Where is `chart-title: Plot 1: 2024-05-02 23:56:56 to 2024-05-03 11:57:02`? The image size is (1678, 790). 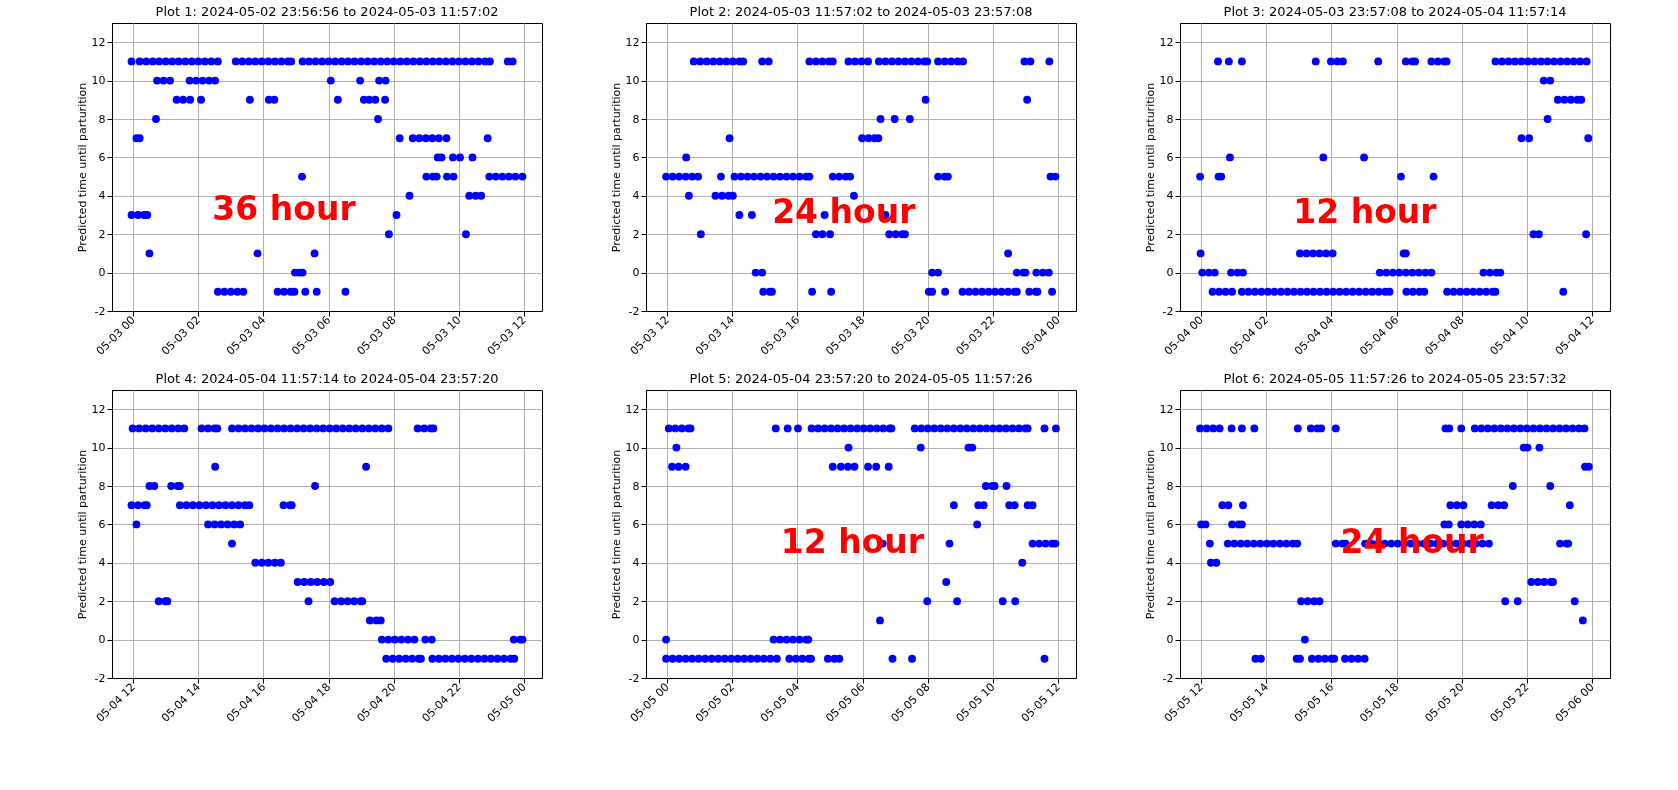
chart-title: Plot 1: 2024-05-02 23:56:56 to 2024-05-03 11:57:02 is located at coordinates (327, 11).